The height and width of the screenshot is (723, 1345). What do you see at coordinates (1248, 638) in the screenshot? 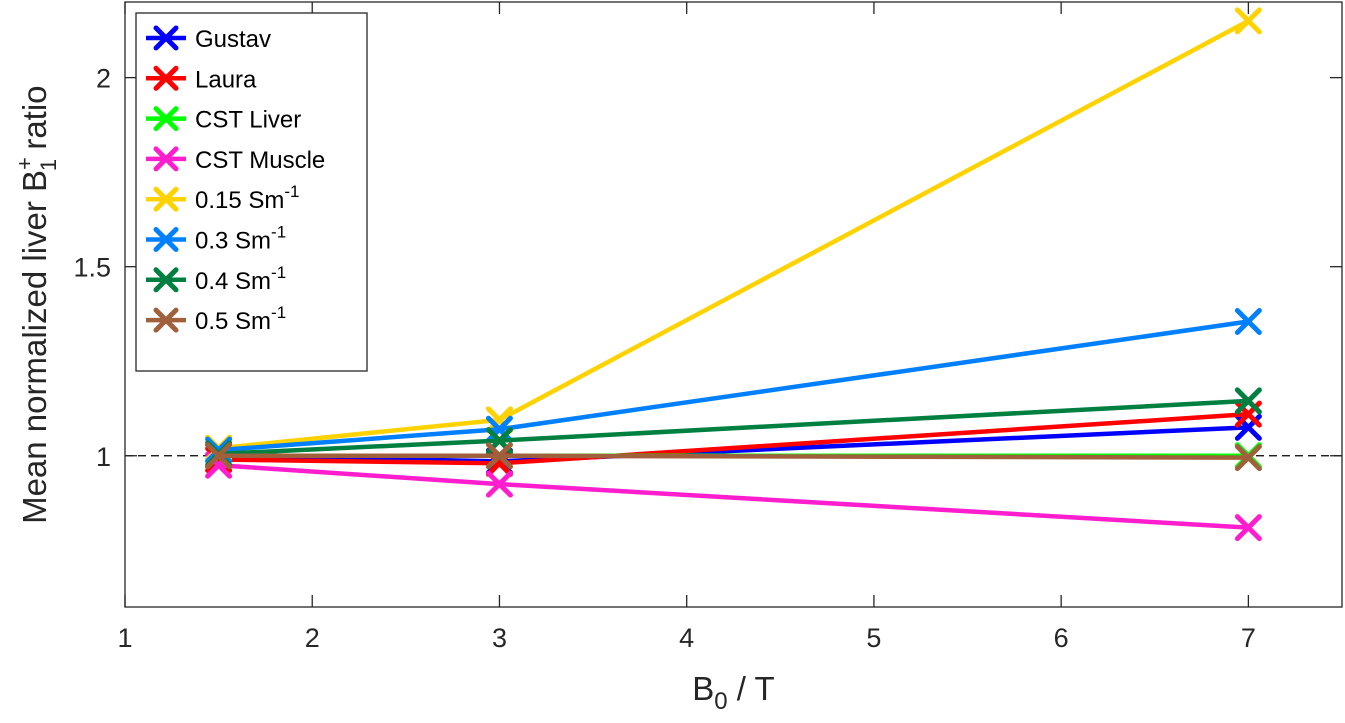
I see `x-tick-label: 7` at bounding box center [1248, 638].